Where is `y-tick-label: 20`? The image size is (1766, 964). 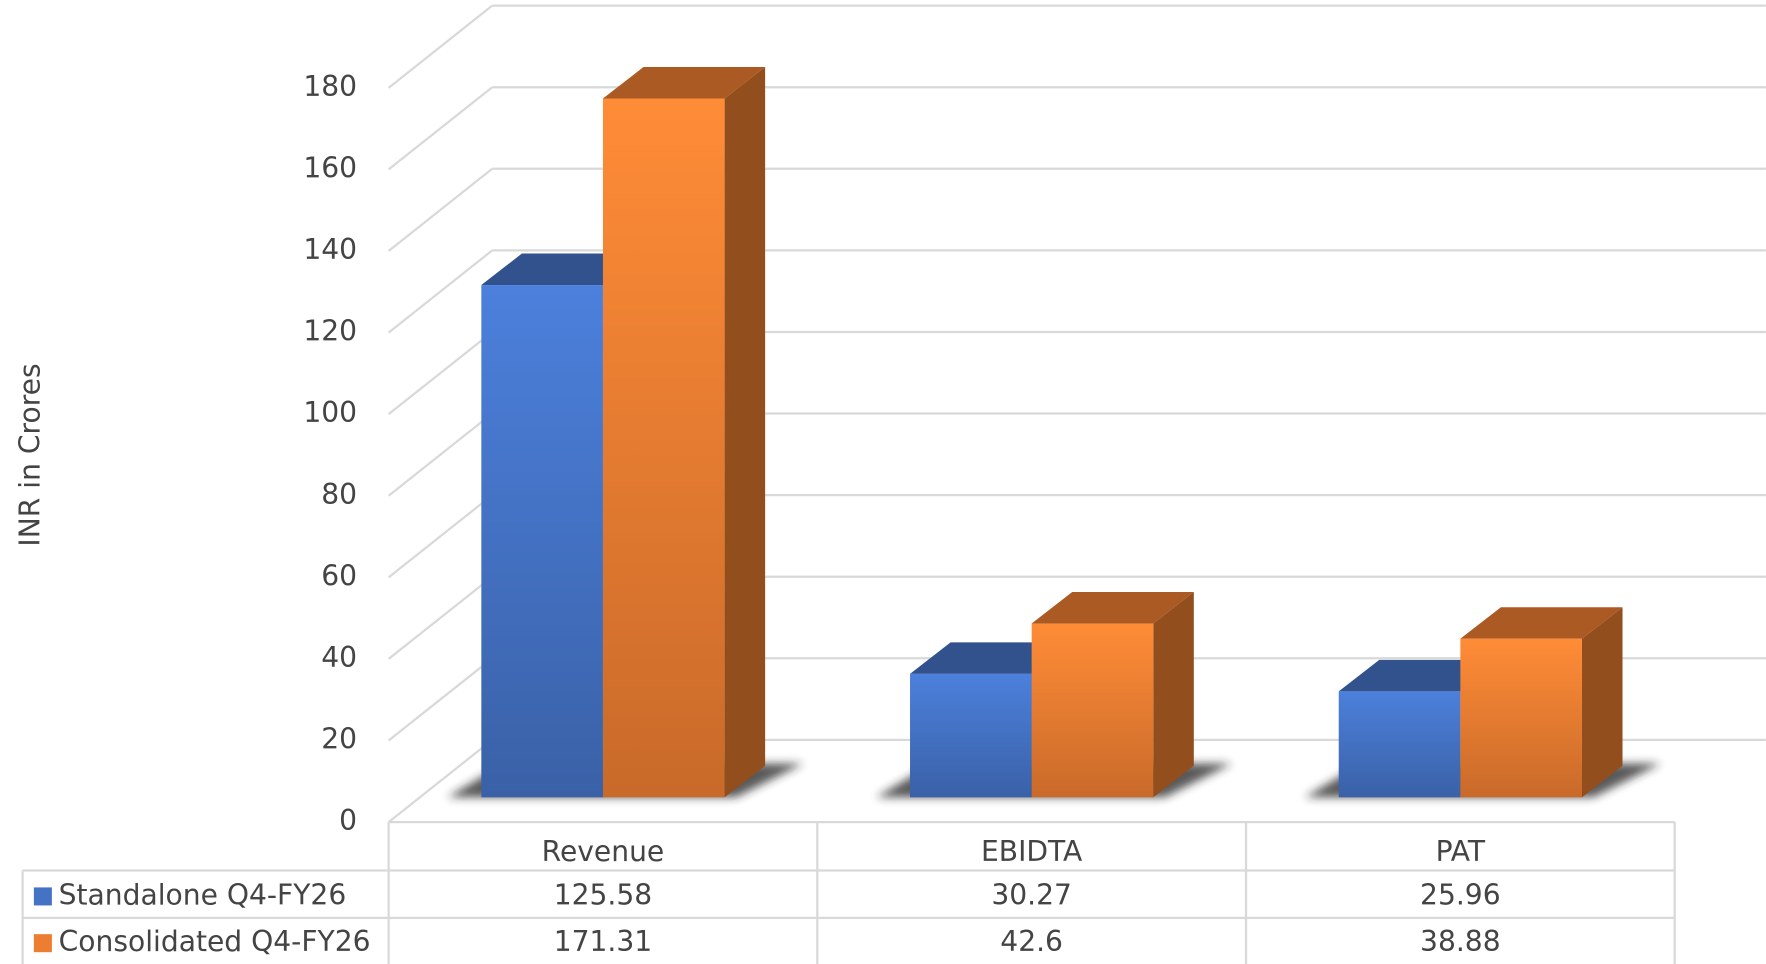
y-tick-label: 20 is located at coordinates (339, 739).